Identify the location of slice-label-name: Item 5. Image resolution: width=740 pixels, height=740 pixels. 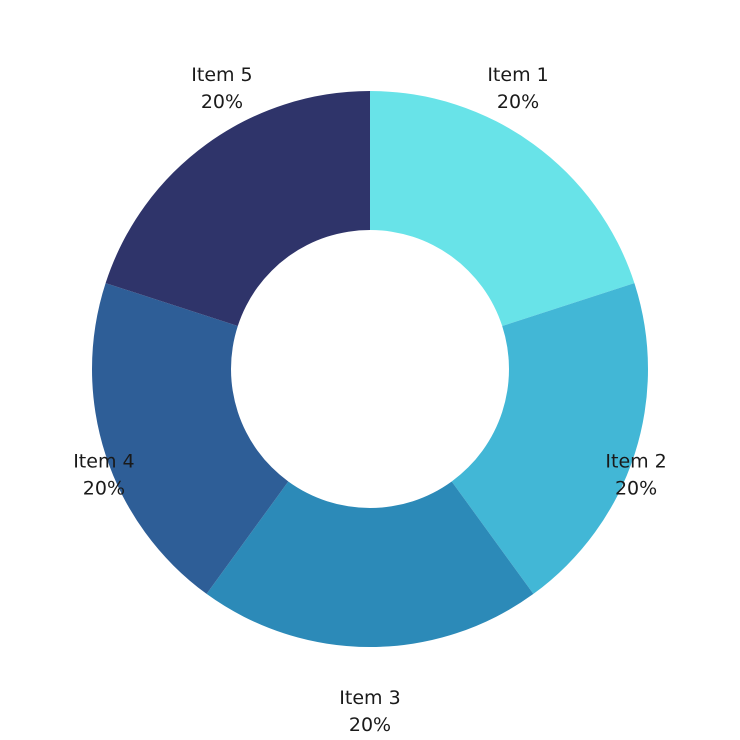
(221, 75).